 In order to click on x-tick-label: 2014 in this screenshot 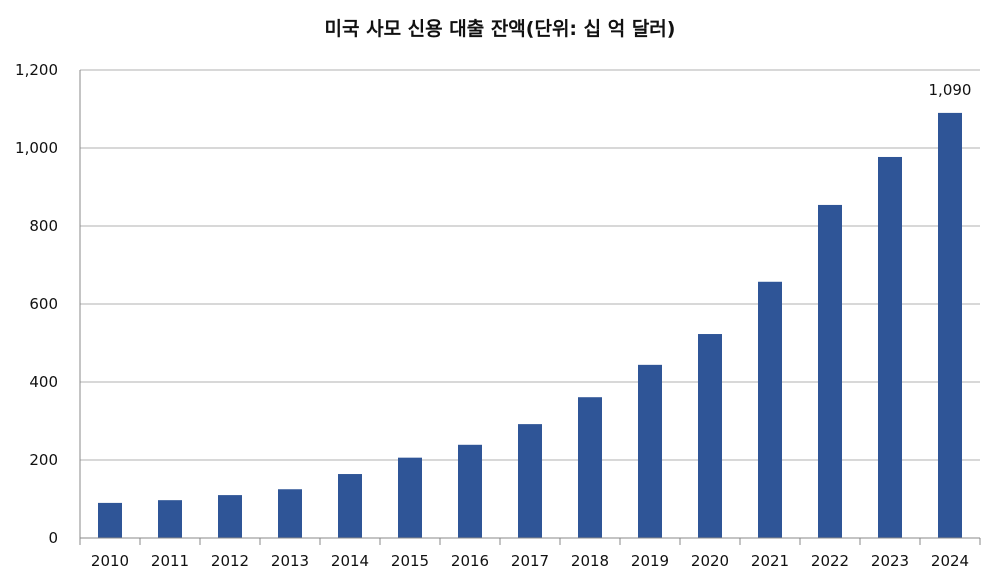, I will do `click(350, 561)`.